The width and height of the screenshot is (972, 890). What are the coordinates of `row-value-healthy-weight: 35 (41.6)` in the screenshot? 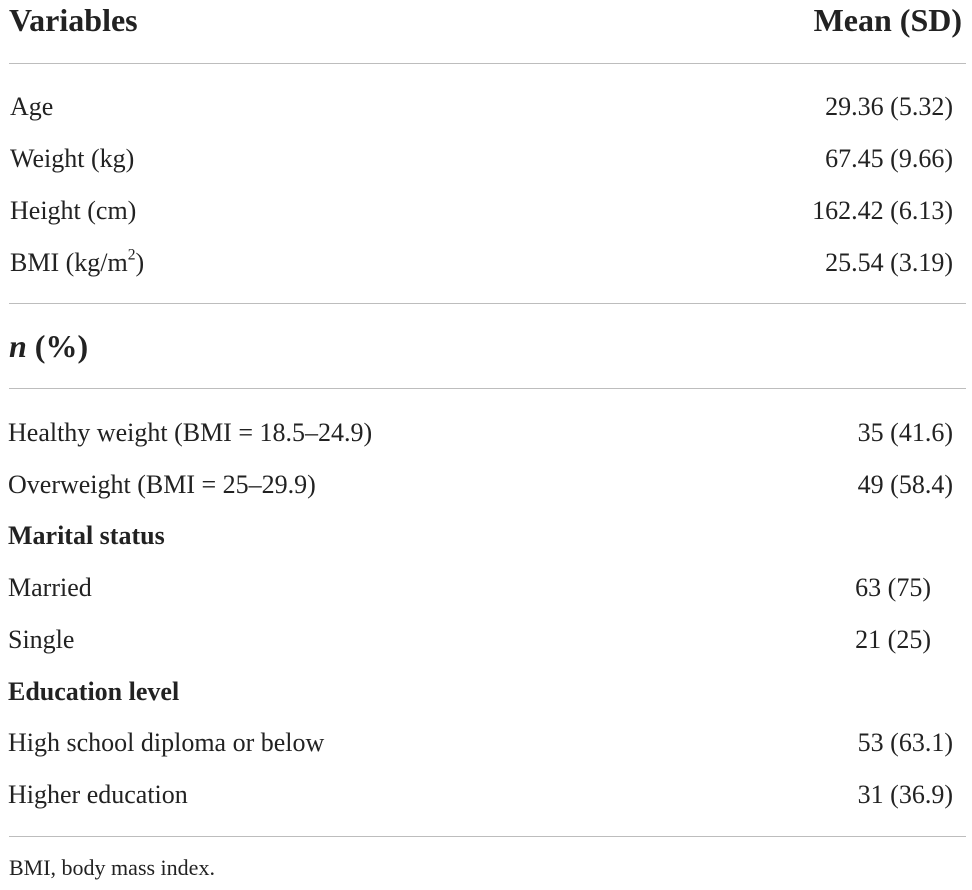 It's located at (905, 432).